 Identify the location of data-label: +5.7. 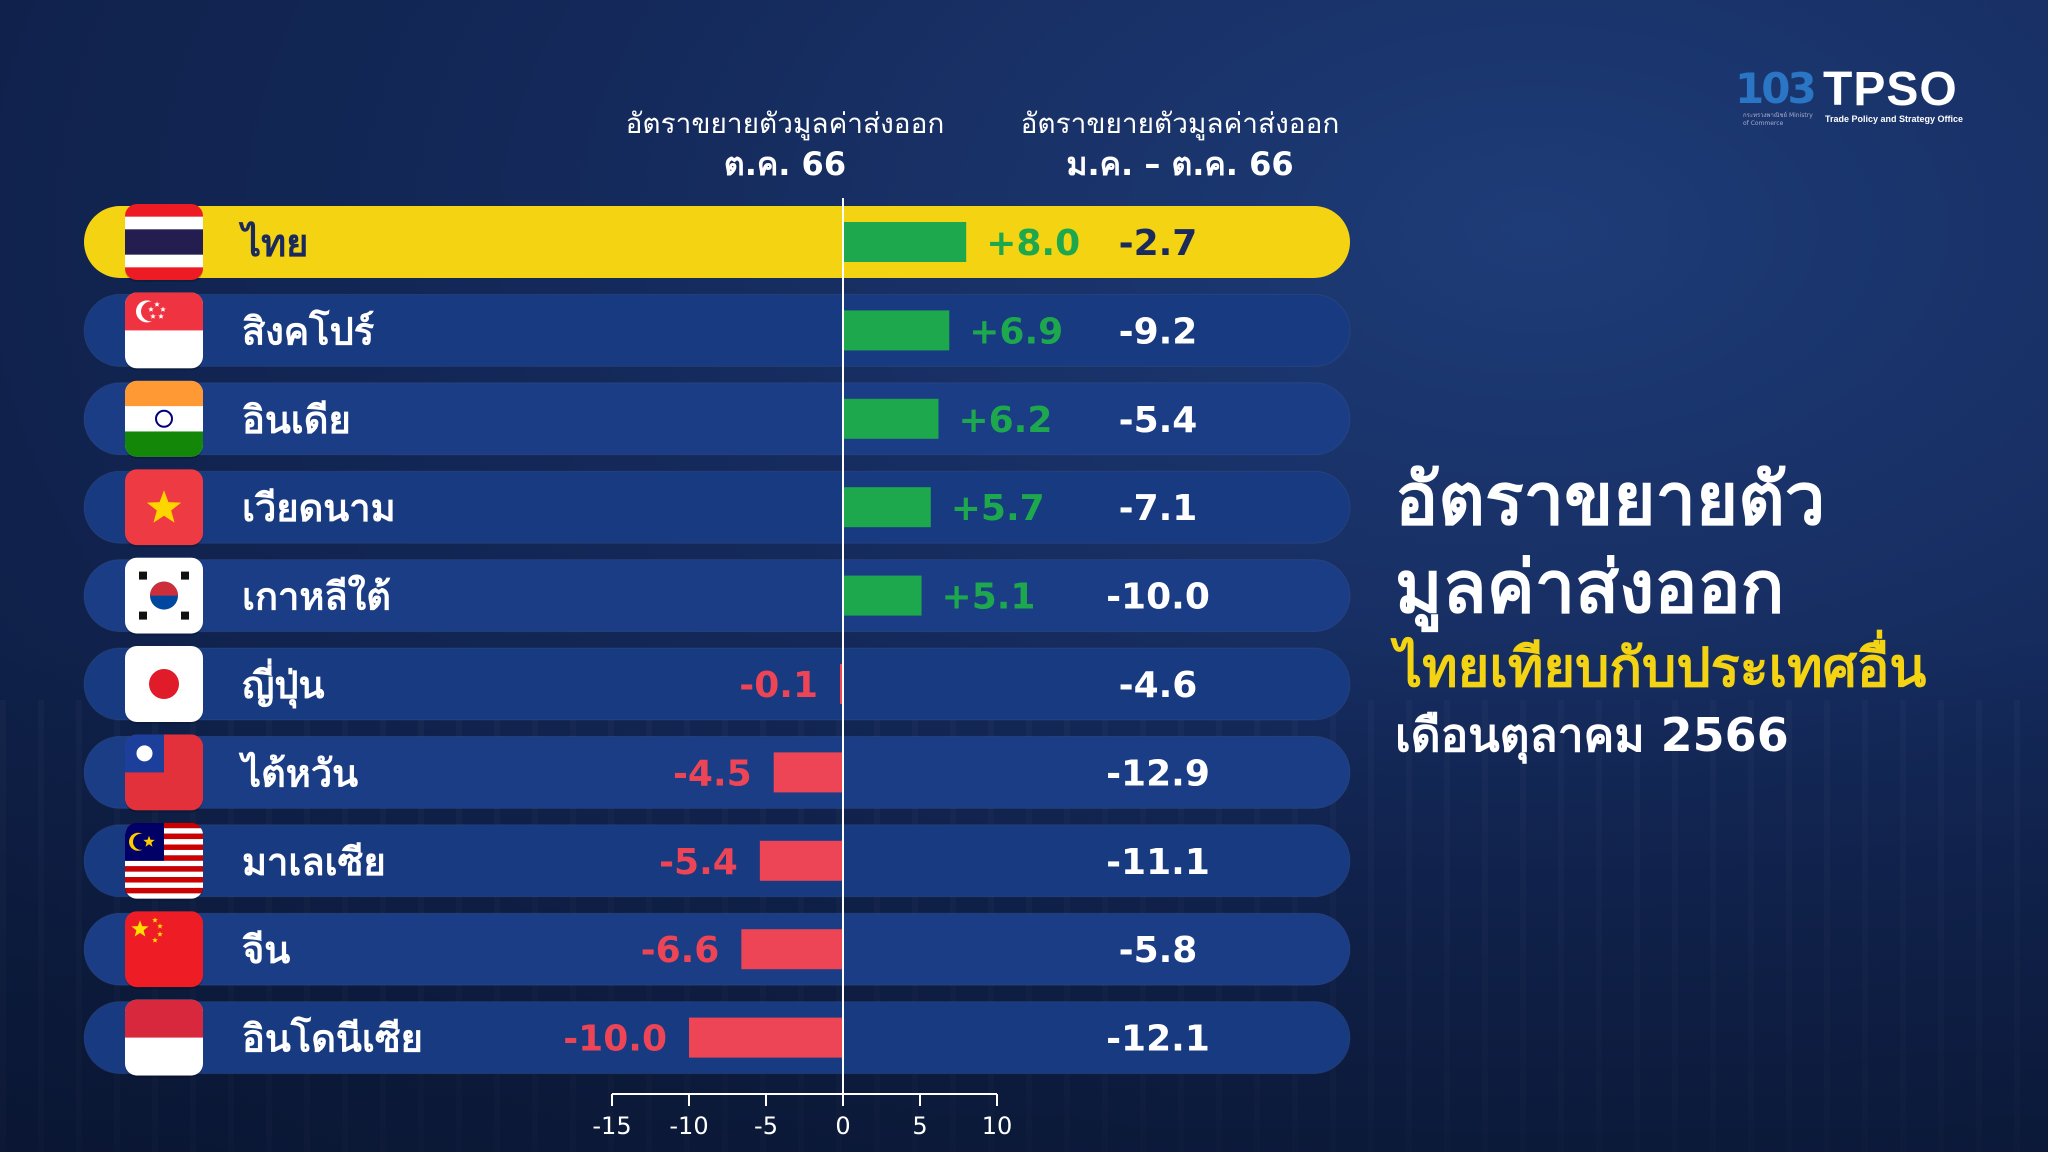
(998, 508).